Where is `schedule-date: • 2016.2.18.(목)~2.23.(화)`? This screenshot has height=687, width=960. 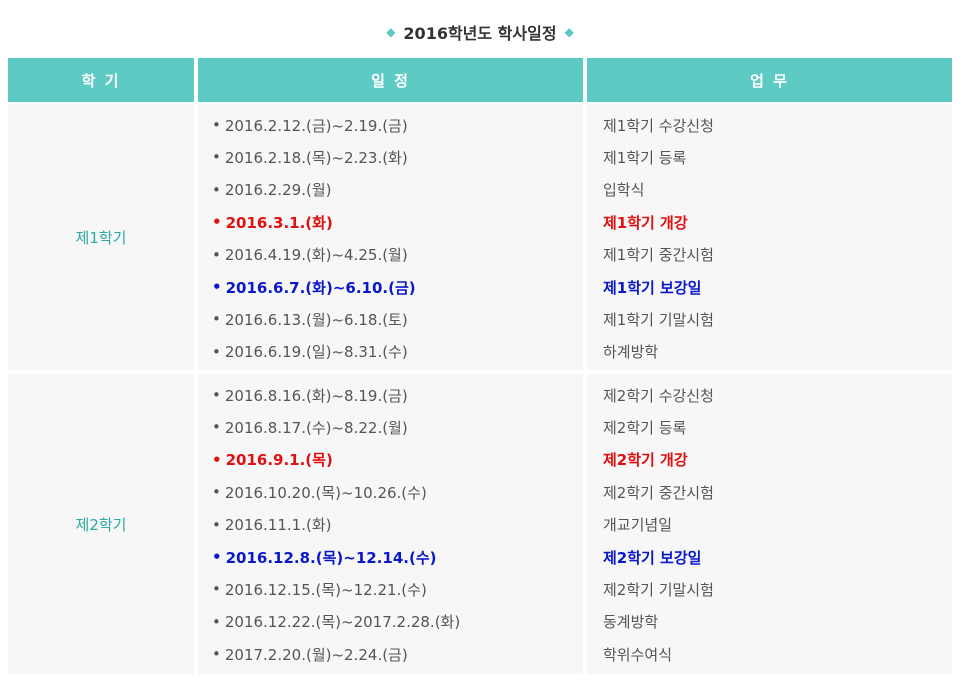 schedule-date: • 2016.2.18.(목)~2.23.(화) is located at coordinates (310, 157).